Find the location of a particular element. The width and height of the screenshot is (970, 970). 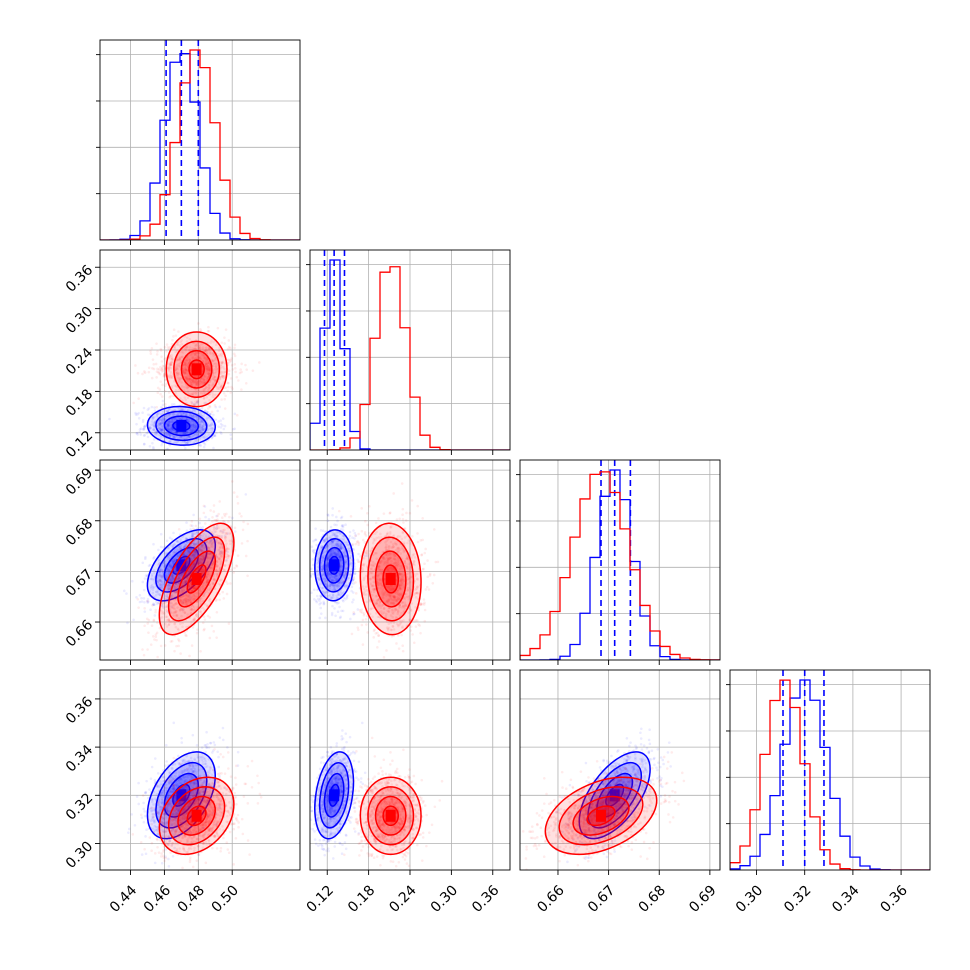

contour-line is located at coordinates (181, 426).